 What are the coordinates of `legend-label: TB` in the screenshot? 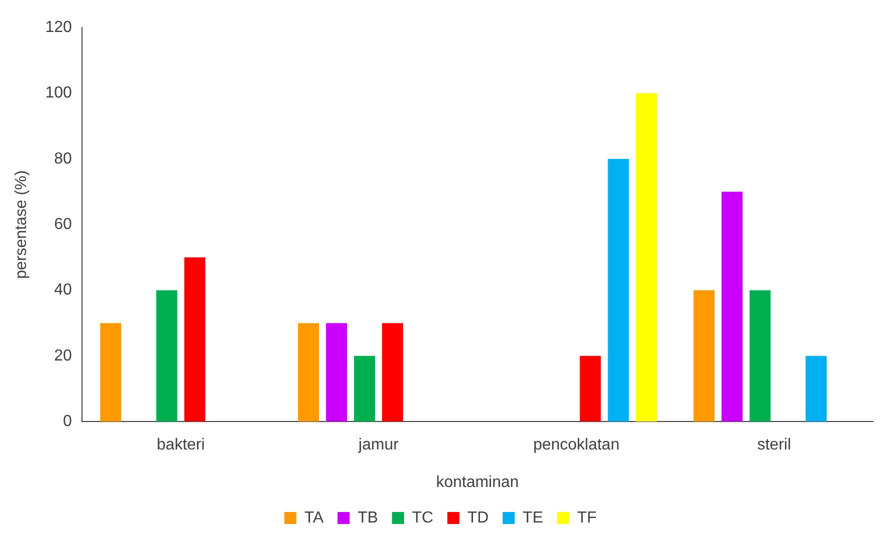 It's located at (368, 517).